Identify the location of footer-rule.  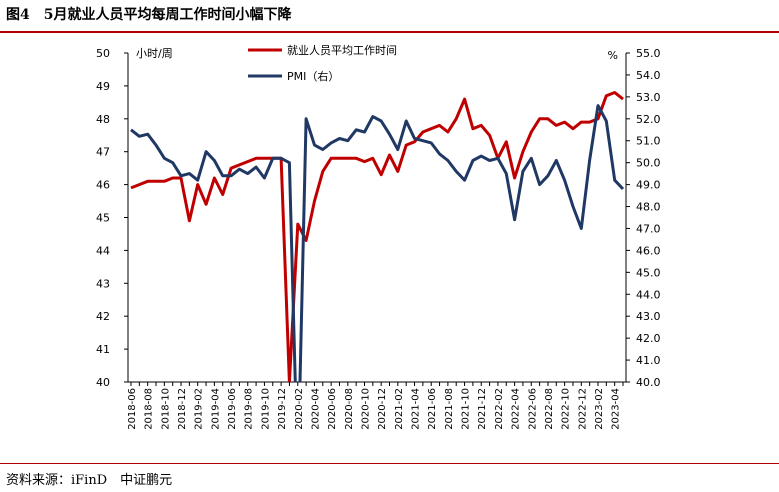
(389, 463).